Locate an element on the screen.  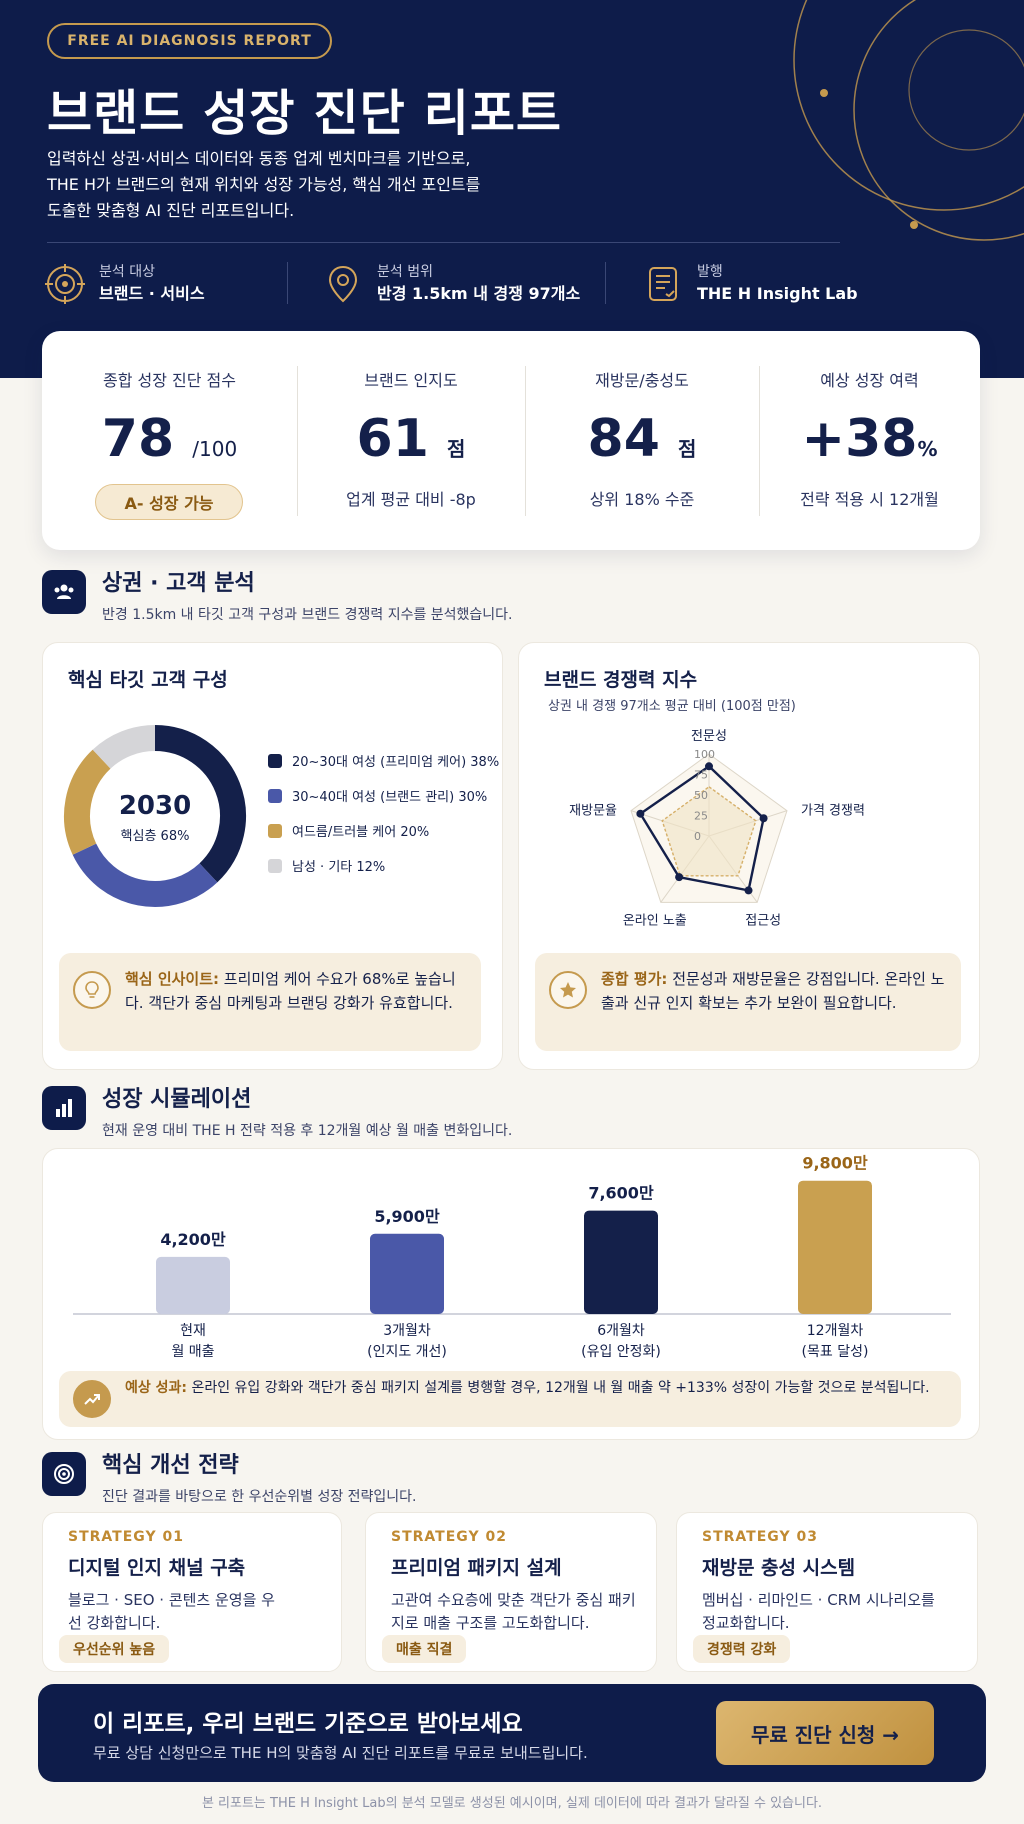
cta-title: 이 리포트, 우리 브랜드 기준으로 받아보세요 is located at coordinates (308, 1724).